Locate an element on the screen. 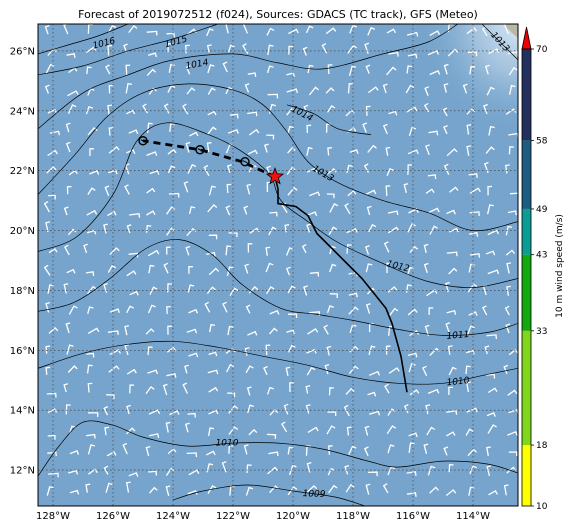  tc-track-forecast is located at coordinates (209, 158).